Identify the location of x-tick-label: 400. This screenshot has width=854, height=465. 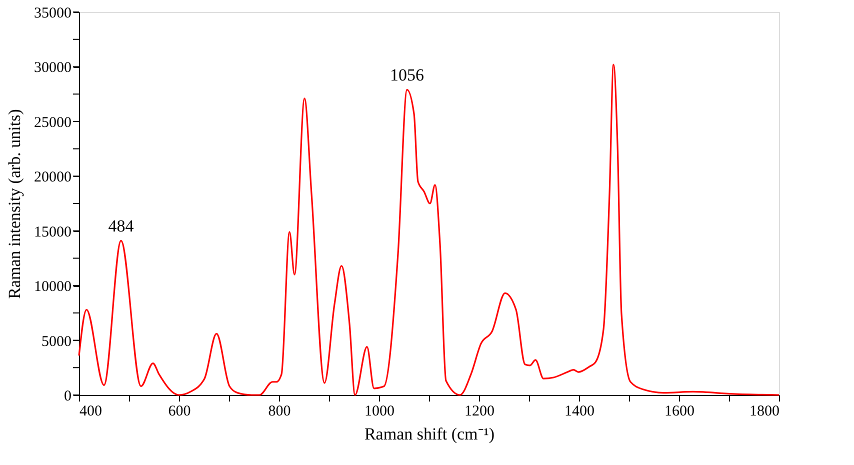
(91, 412).